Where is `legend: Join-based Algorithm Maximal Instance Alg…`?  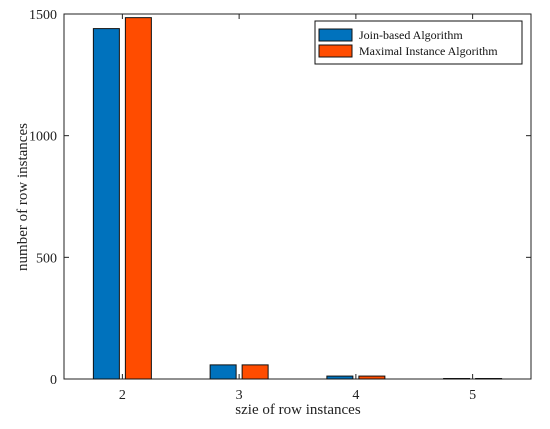
legend: Join-based Algorithm Maximal Instance Alg… is located at coordinates (418, 42).